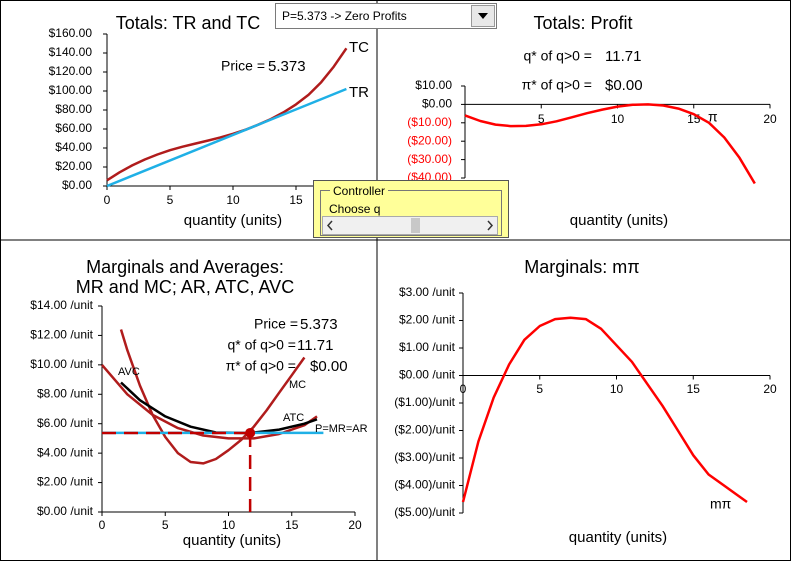 This screenshot has height=561, width=791. What do you see at coordinates (429, 122) in the screenshot?
I see `y-tick-label: ($10.00)` at bounding box center [429, 122].